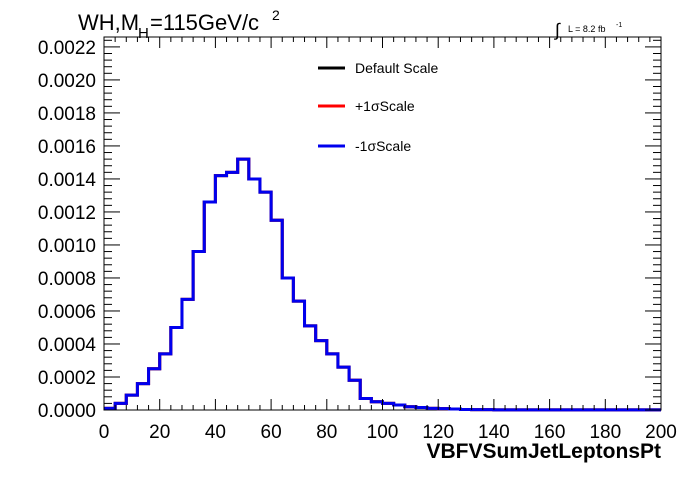 The height and width of the screenshot is (477, 696). I want to click on y-tick-label: 0.0000, so click(67, 411).